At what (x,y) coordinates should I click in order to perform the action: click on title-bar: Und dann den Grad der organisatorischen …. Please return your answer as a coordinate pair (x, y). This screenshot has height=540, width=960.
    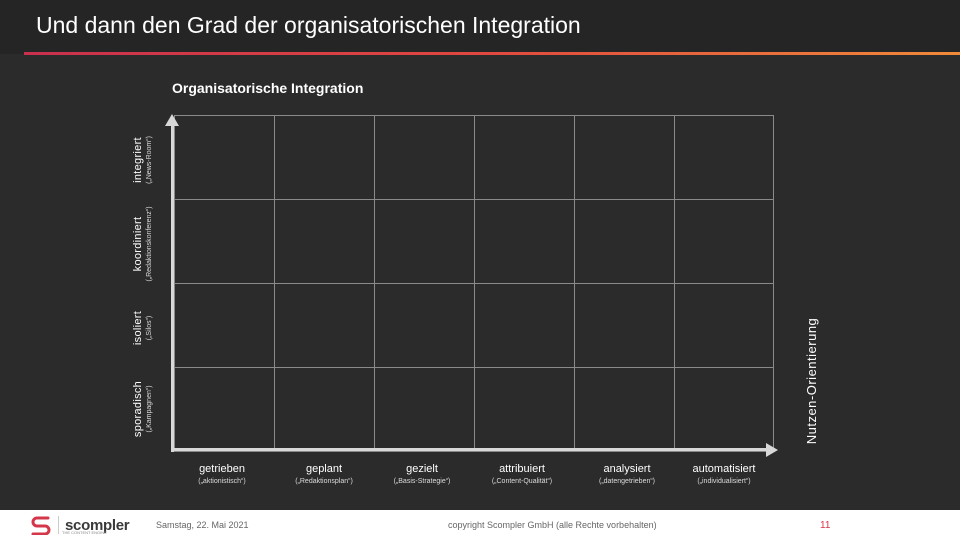
    Looking at the image, I should click on (480, 27).